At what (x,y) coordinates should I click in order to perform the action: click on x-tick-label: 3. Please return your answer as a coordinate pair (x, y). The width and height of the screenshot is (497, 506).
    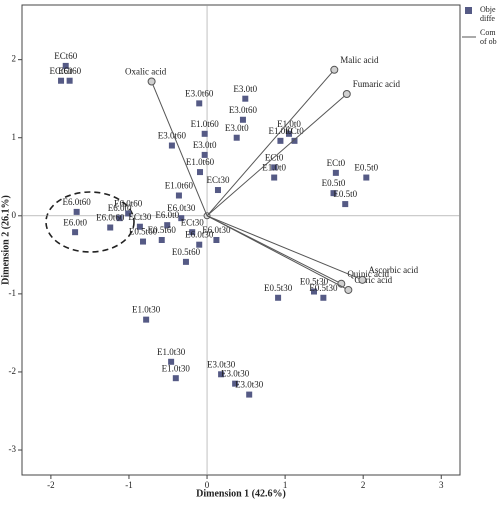
    Looking at the image, I should click on (441, 485).